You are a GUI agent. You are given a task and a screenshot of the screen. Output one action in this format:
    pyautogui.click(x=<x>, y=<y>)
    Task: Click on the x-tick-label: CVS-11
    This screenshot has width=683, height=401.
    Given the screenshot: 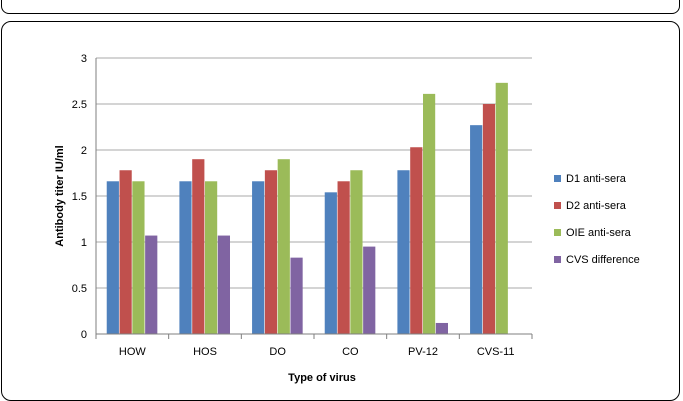 What is the action you would take?
    pyautogui.click(x=496, y=352)
    